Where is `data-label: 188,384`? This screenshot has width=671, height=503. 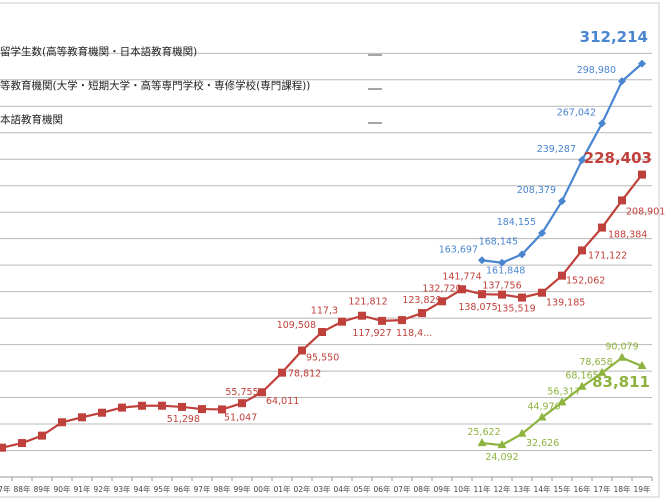
data-label: 188,384 is located at coordinates (627, 235).